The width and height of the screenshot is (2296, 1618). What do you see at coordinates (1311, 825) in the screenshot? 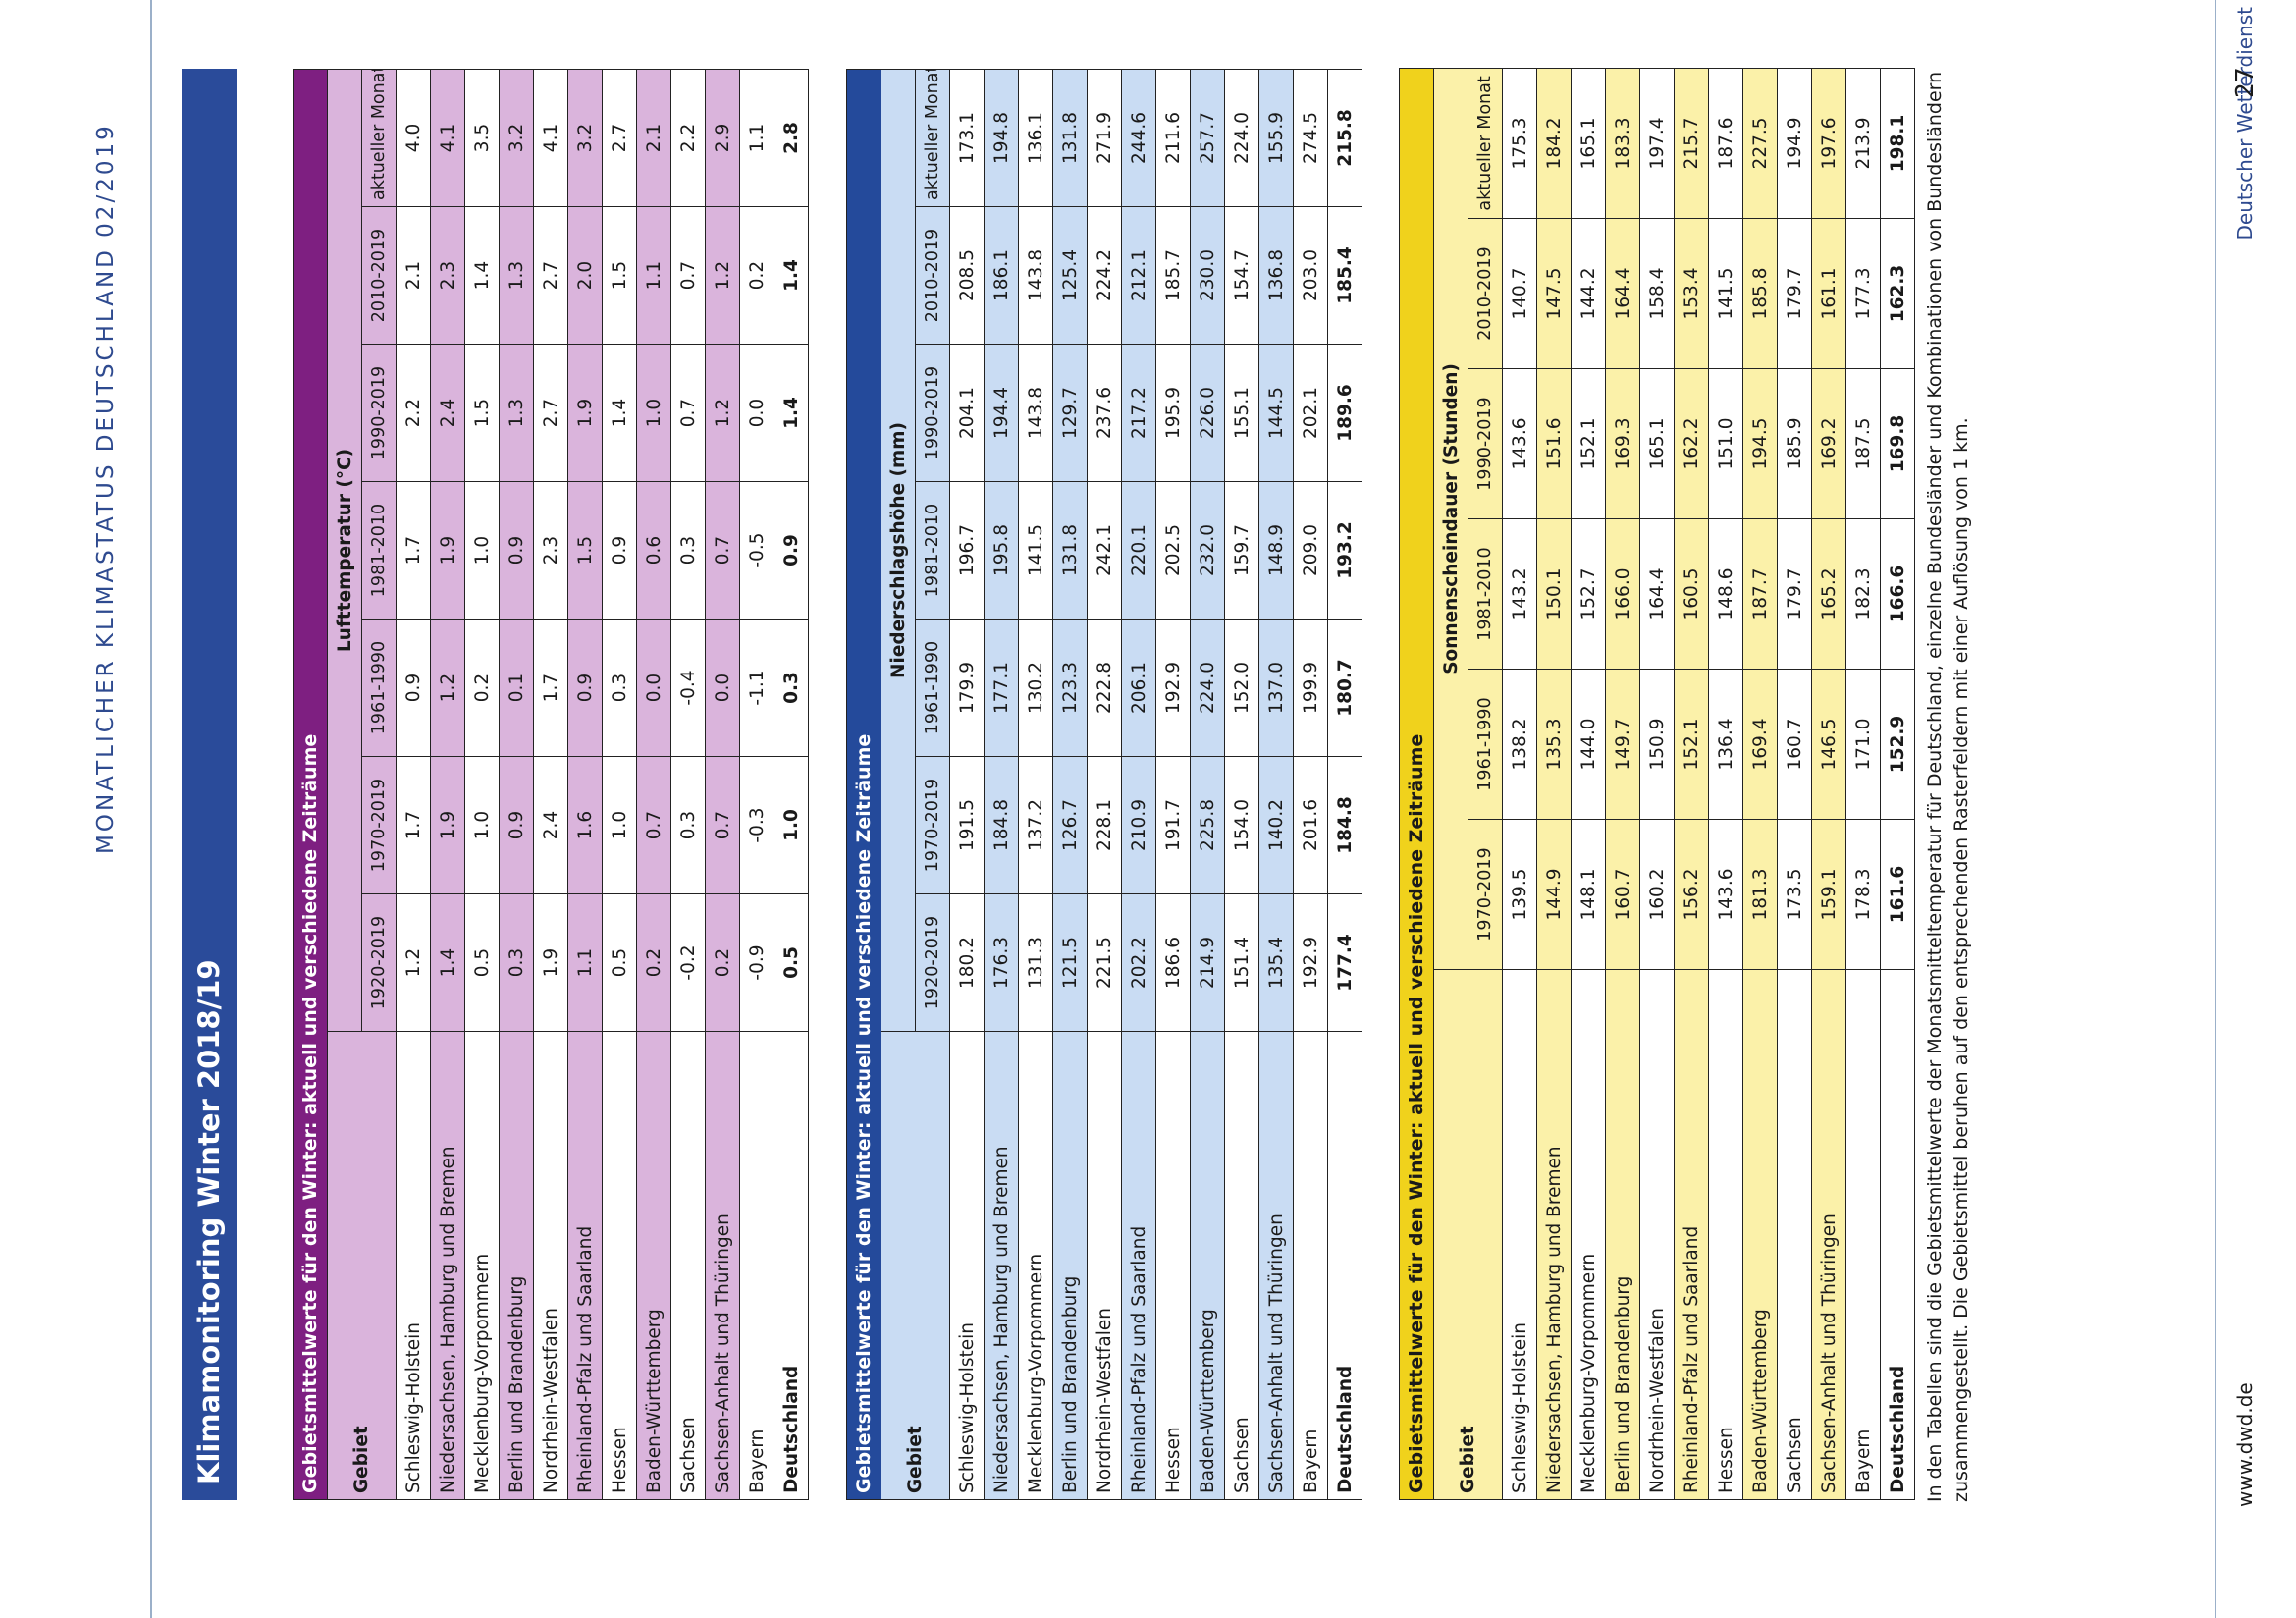
I see `value-cell: 201.6` at bounding box center [1311, 825].